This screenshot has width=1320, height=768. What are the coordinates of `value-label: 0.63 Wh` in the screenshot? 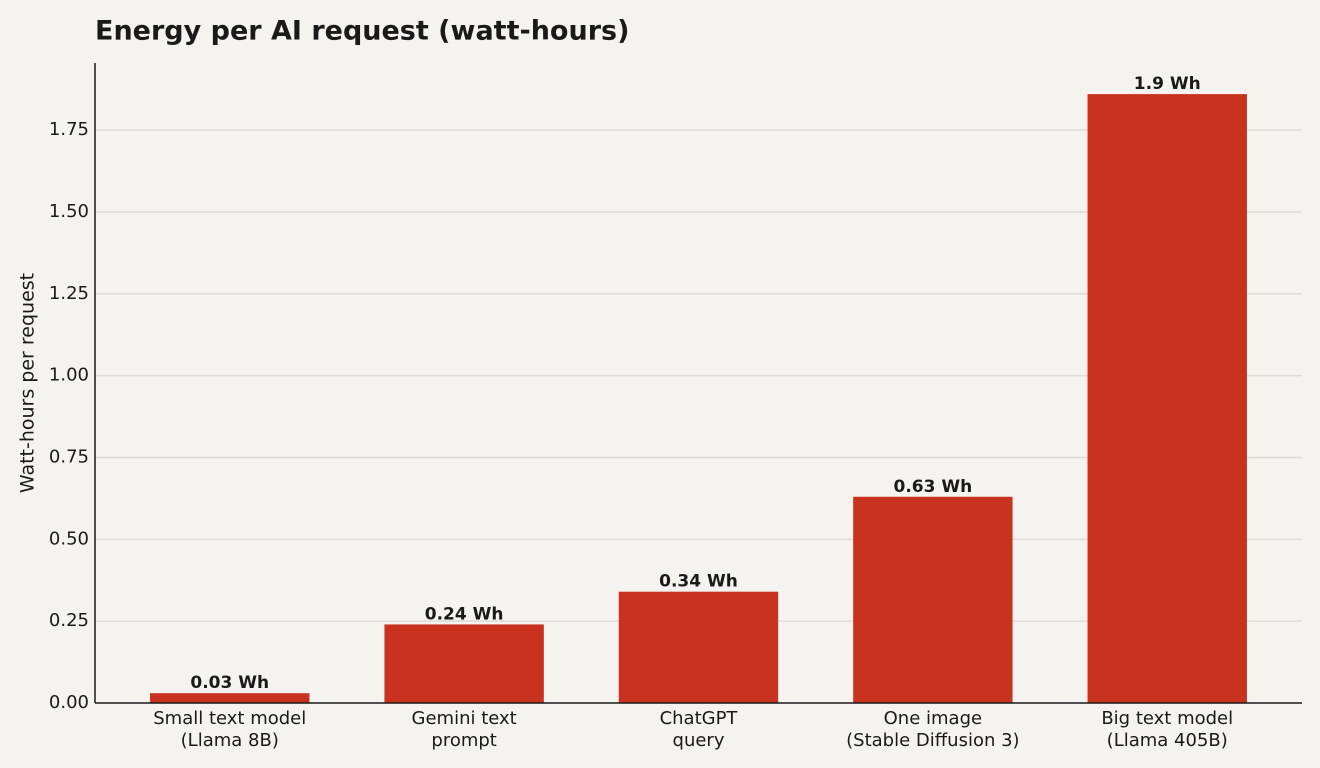 It's located at (933, 487).